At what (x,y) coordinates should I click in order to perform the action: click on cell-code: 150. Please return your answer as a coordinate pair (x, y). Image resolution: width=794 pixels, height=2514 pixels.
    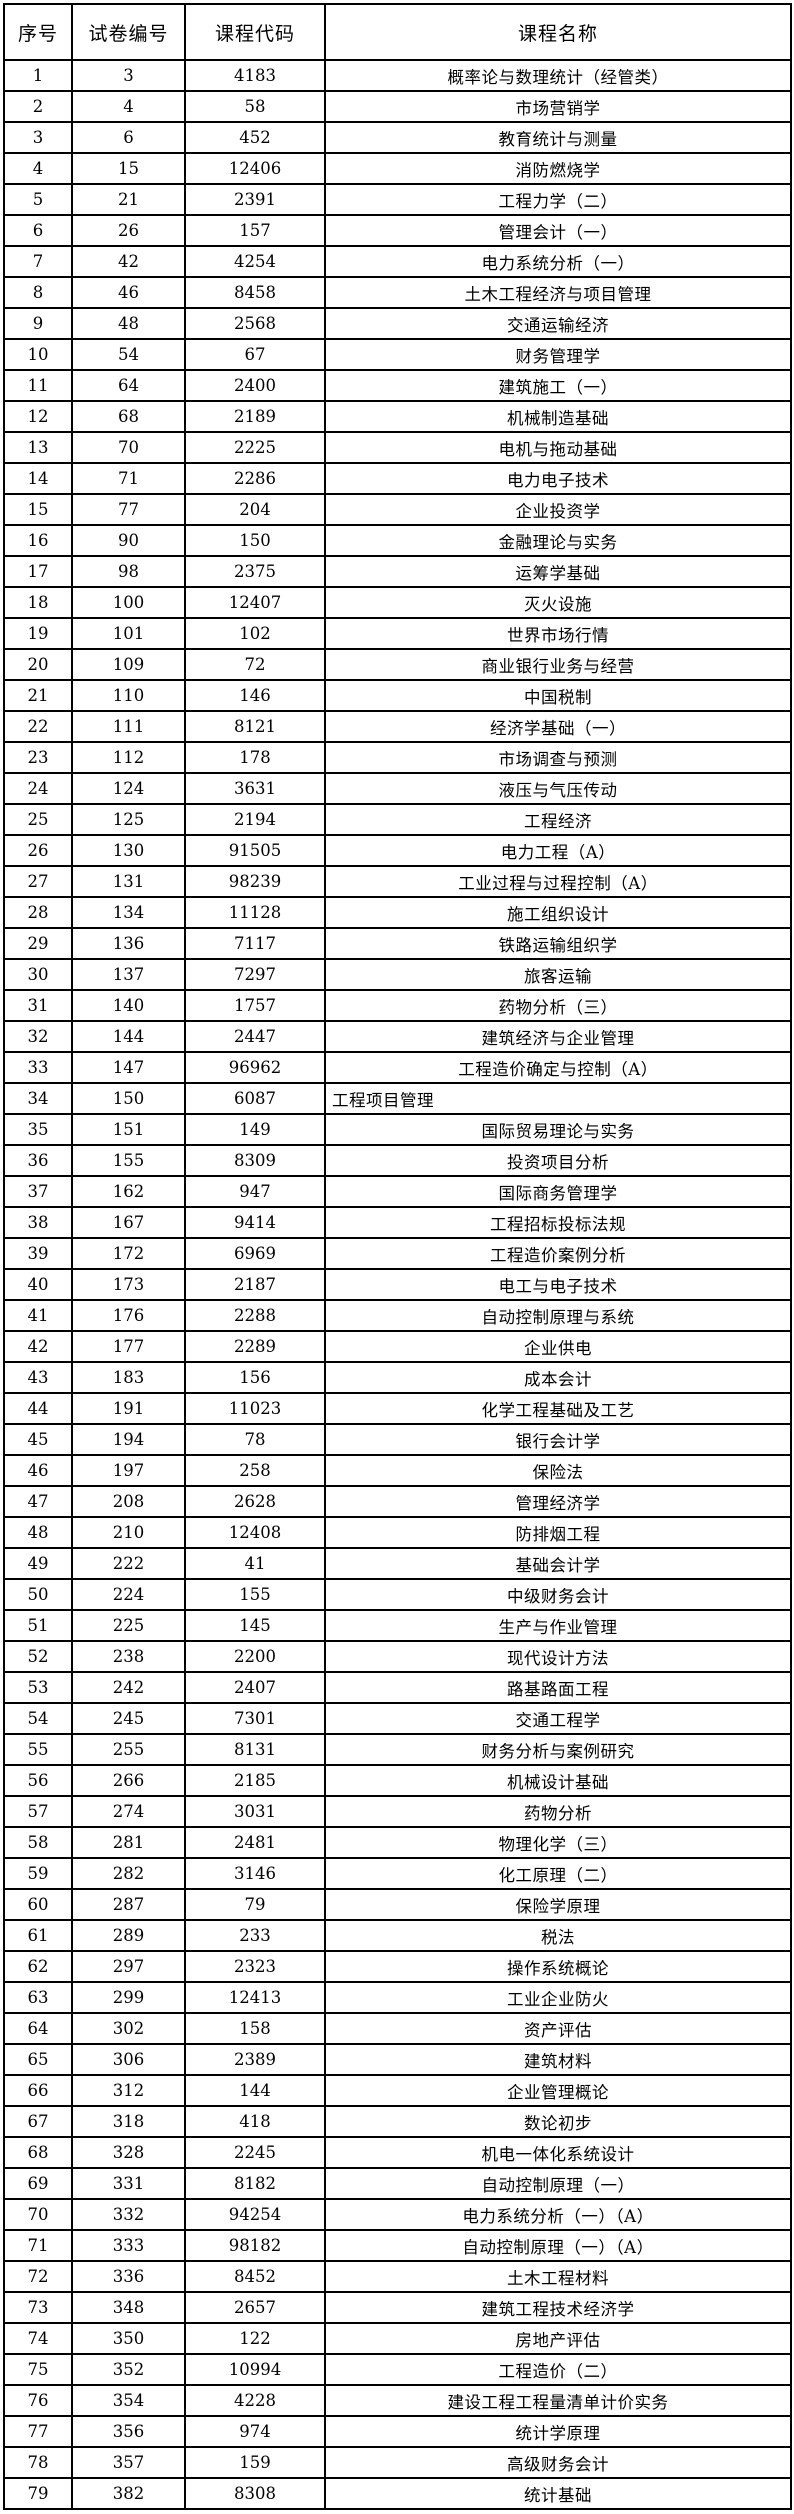
    Looking at the image, I should click on (255, 540).